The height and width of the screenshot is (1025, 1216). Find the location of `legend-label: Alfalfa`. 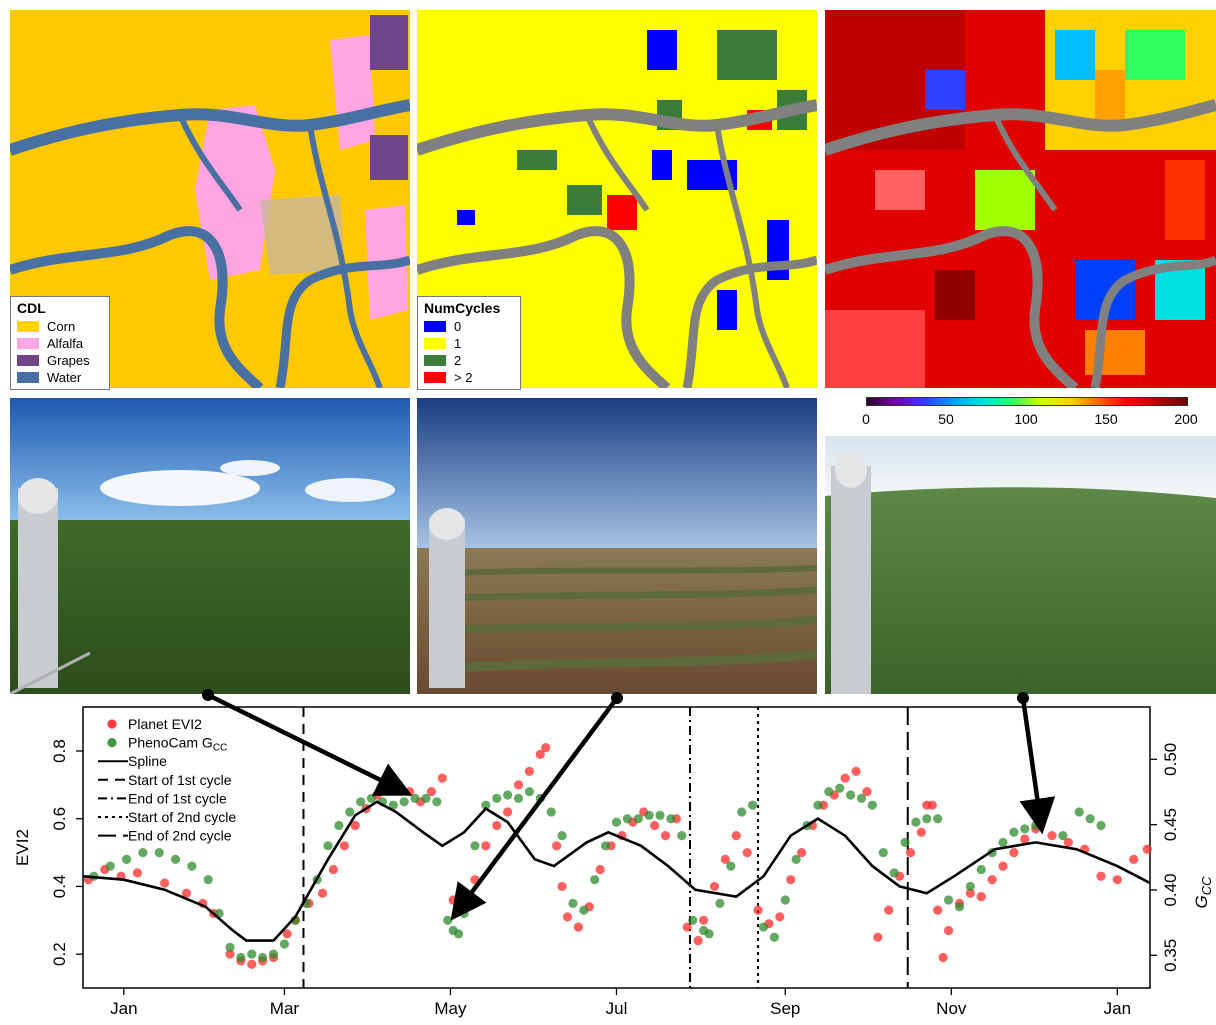

legend-label: Alfalfa is located at coordinates (65, 343).